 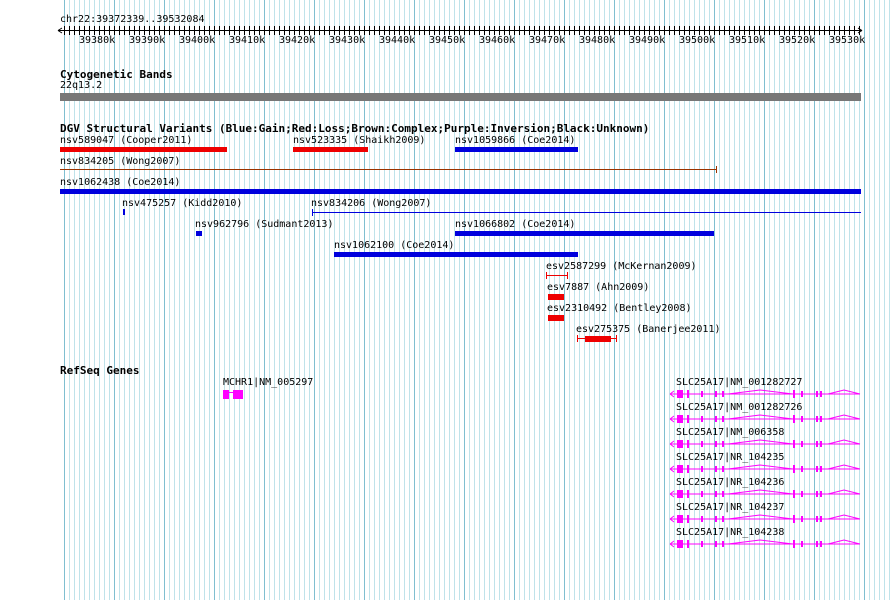 I want to click on gene-label: MCHR1|NM_005297, so click(x=268, y=382).